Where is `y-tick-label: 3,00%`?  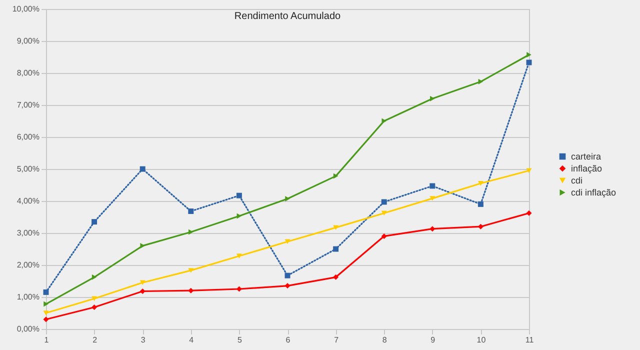
y-tick-label: 3,00% is located at coordinates (28, 233).